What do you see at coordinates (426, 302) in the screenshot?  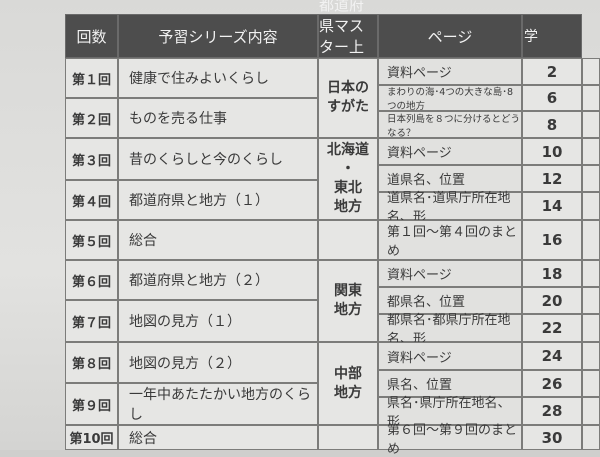 I see `topic-text-text: 都県名、位置` at bounding box center [426, 302].